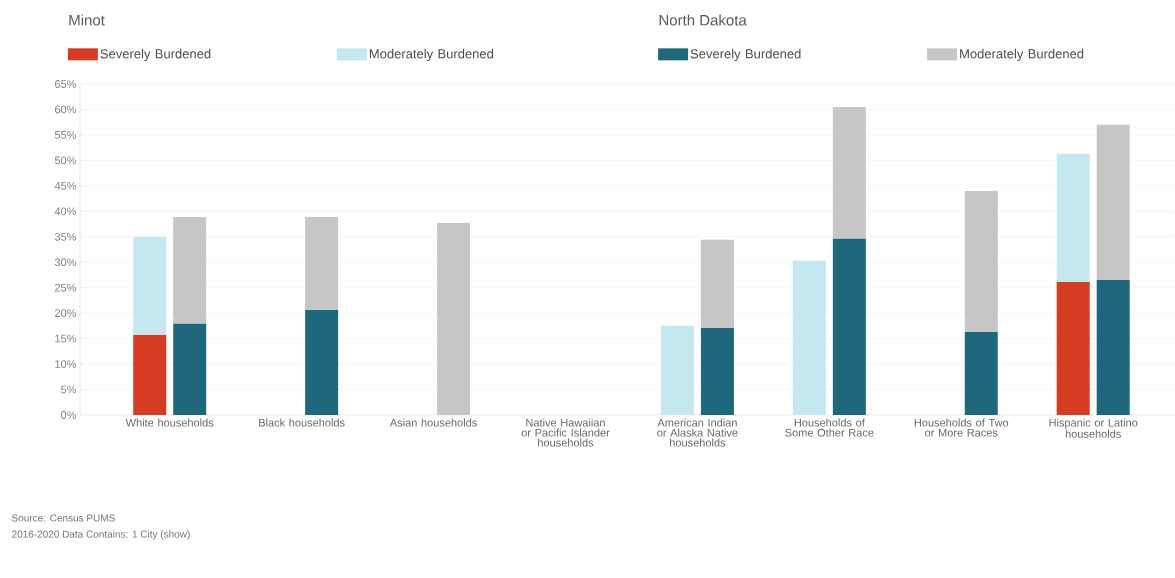 This screenshot has height=578, width=1175. I want to click on text: 2016-2020 Data Contains: 1 City (show), so click(101, 535).